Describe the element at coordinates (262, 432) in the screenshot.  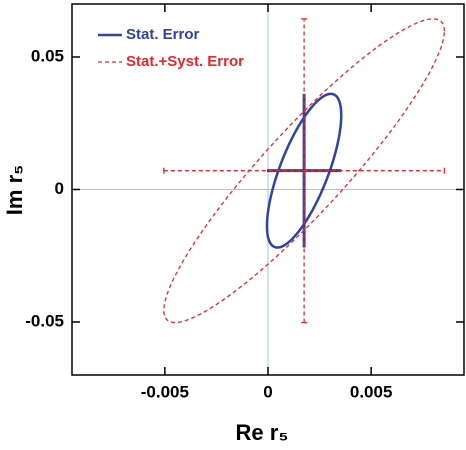
I see `x-axis-title: Re r₅` at that location.